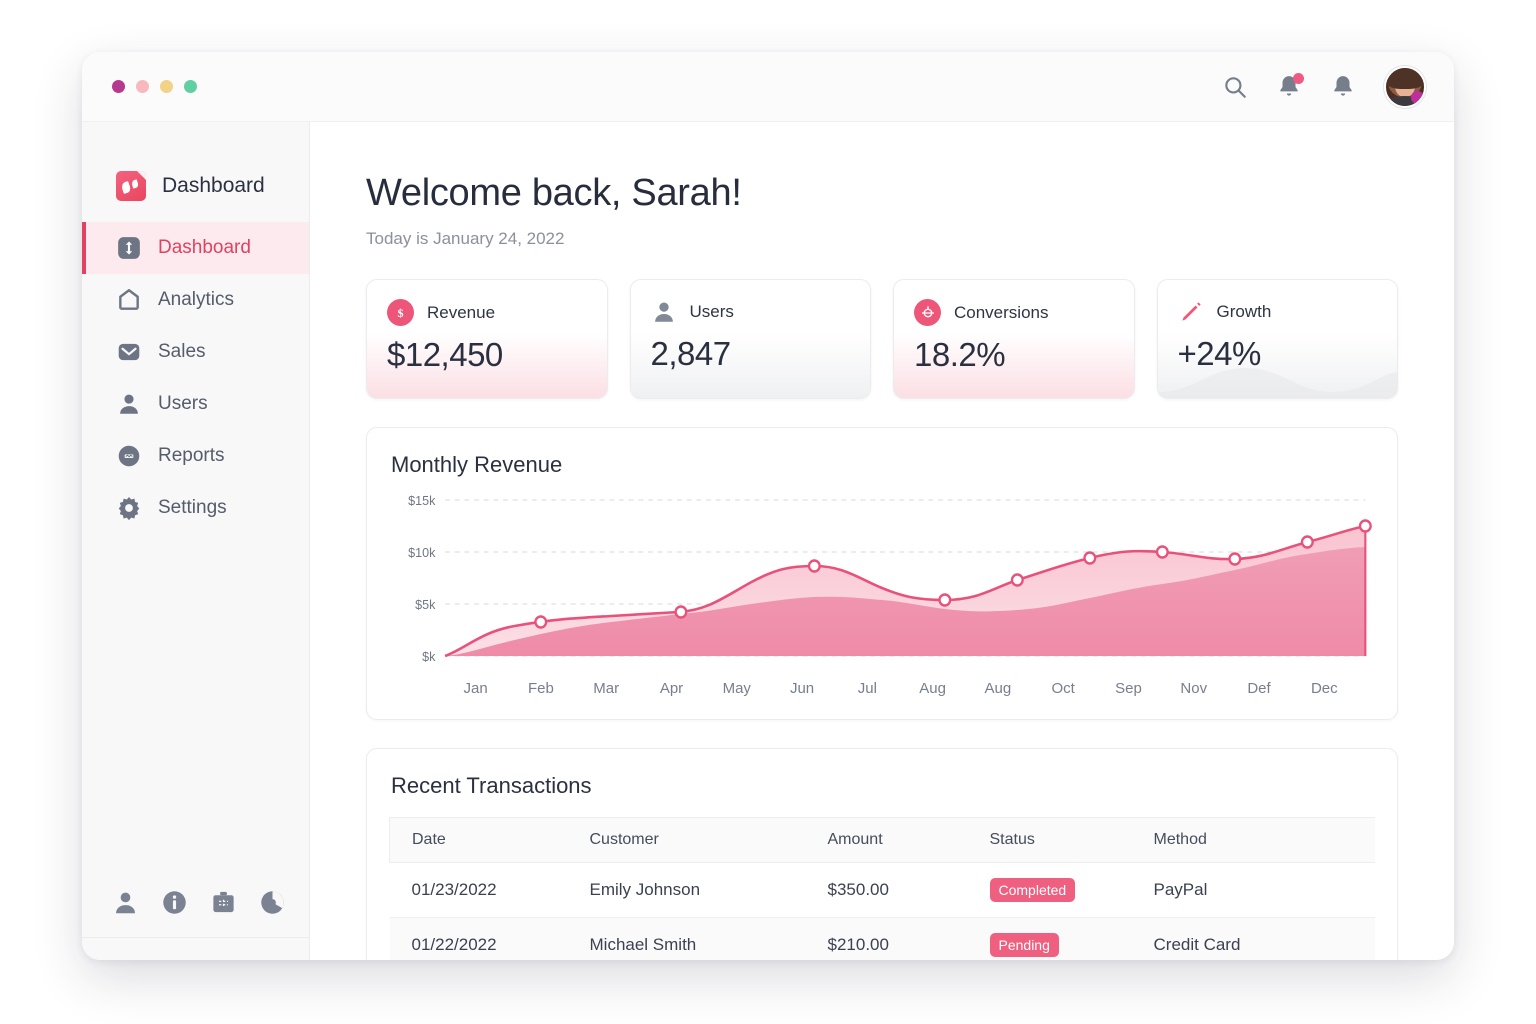  Describe the element at coordinates (422, 552) in the screenshot. I see `svg-text: $10k` at that location.